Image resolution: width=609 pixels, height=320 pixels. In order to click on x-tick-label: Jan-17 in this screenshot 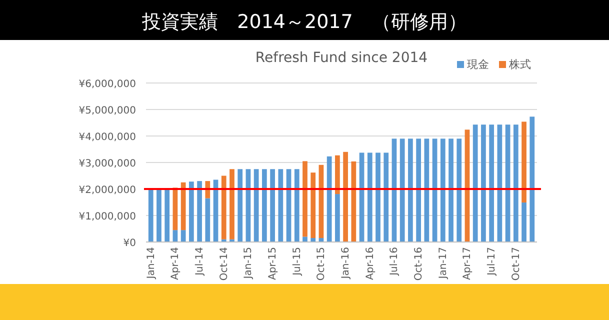, I will do `click(443, 263)`.